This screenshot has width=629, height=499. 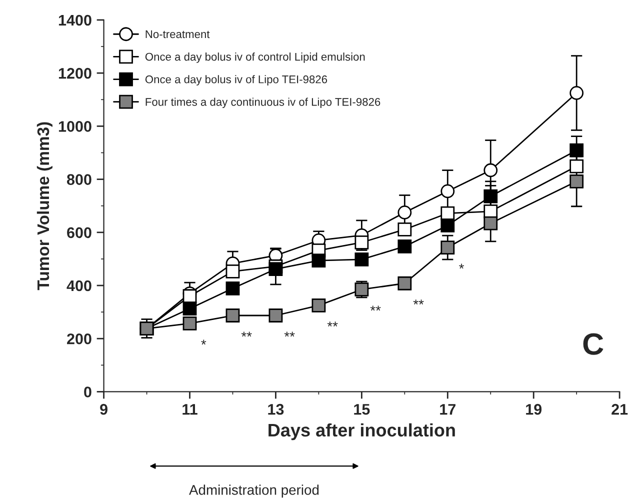 I want to click on y-tick-label: 200, so click(x=79, y=338).